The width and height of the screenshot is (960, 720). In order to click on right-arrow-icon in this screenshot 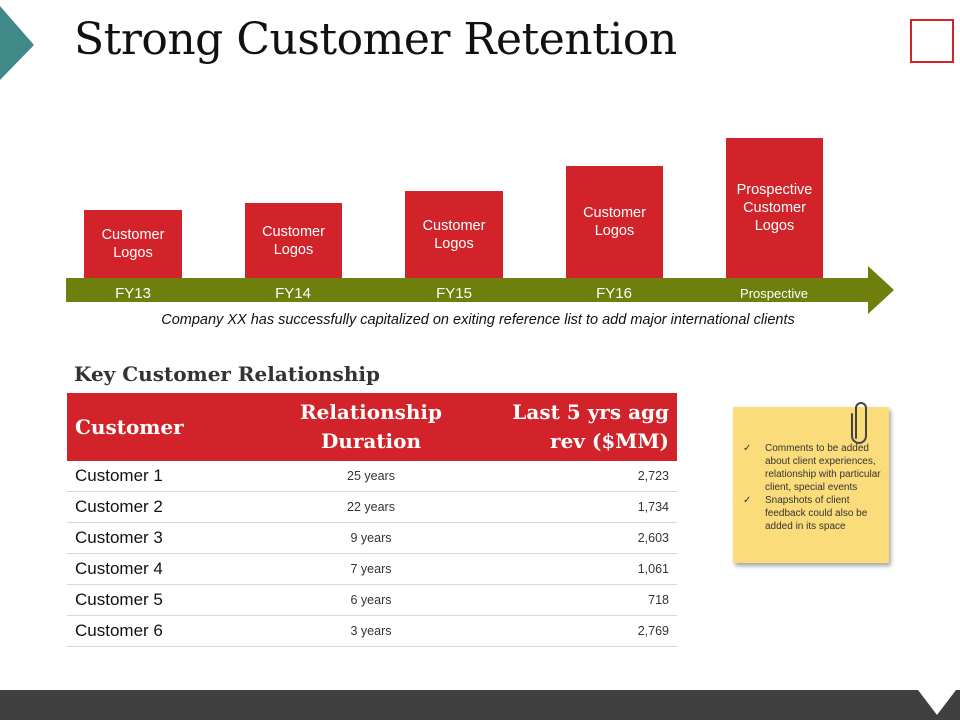, I will do `click(480, 290)`.